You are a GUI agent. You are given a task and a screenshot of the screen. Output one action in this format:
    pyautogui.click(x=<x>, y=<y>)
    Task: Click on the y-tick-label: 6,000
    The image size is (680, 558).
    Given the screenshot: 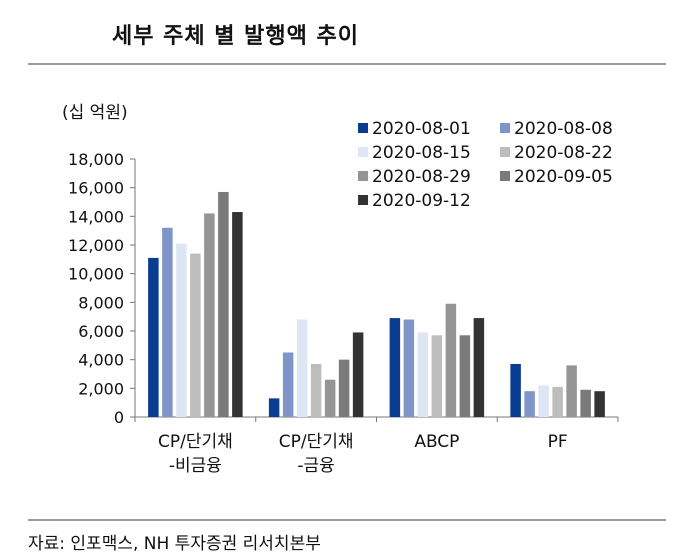 What is the action you would take?
    pyautogui.click(x=101, y=331)
    